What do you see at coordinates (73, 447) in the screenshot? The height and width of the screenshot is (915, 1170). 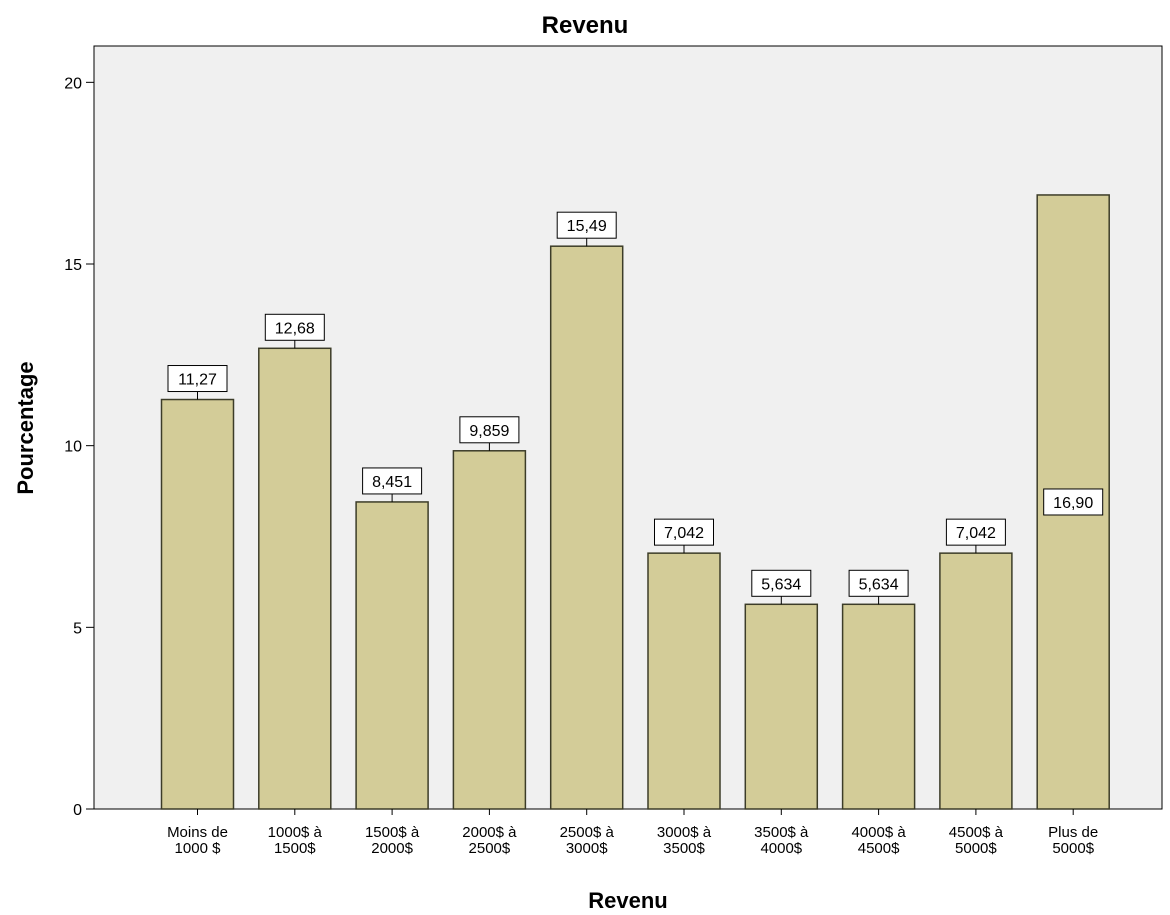 I see `y-tick-label: 10` at bounding box center [73, 447].